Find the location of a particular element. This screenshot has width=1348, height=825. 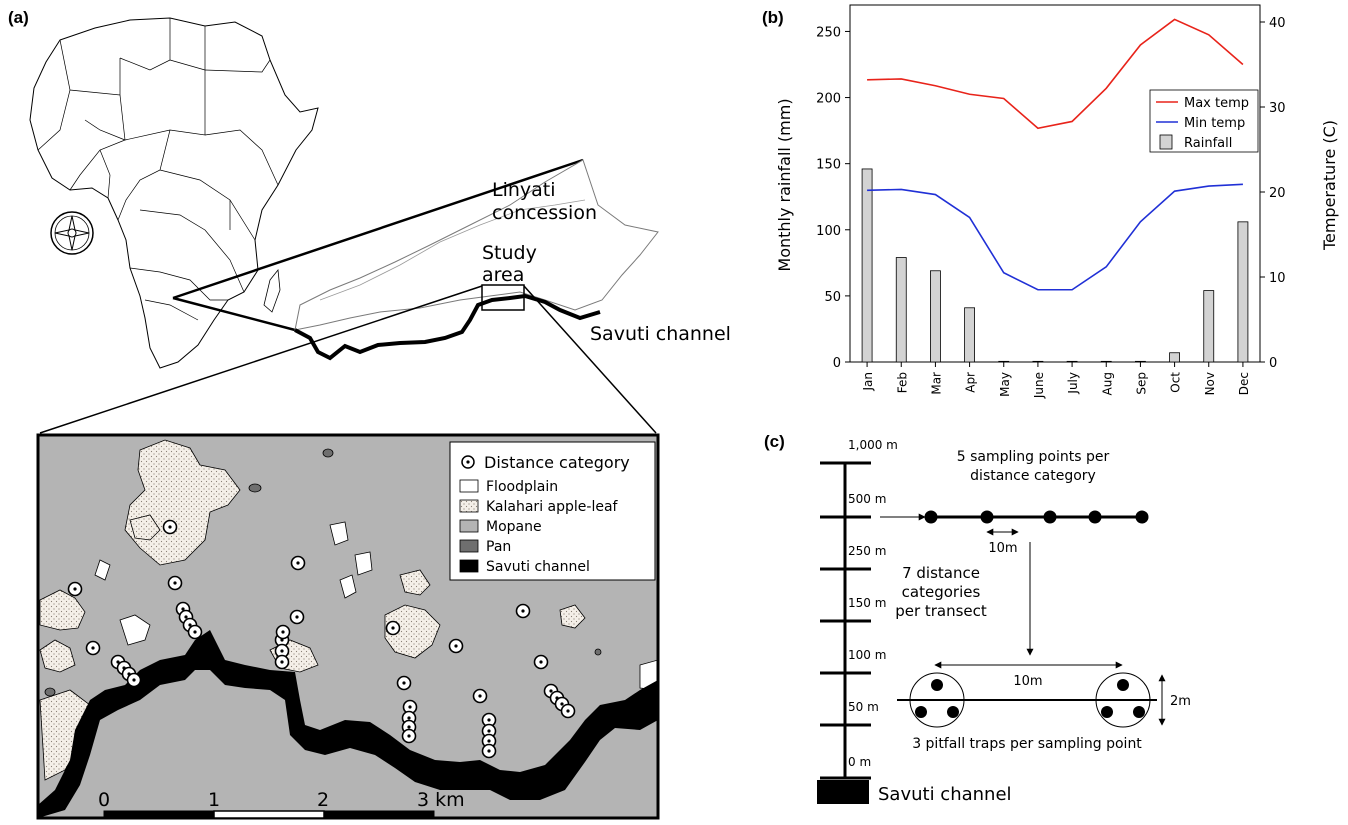

x-tick-label: Jan is located at coordinates (868, 382).